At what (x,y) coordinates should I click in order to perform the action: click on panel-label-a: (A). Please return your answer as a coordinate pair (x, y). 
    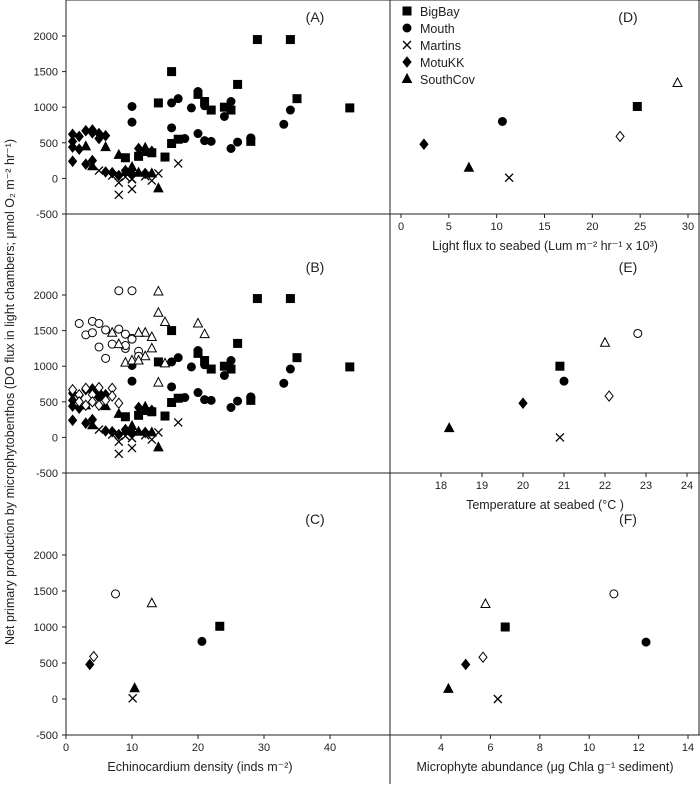
    Looking at the image, I should click on (315, 17).